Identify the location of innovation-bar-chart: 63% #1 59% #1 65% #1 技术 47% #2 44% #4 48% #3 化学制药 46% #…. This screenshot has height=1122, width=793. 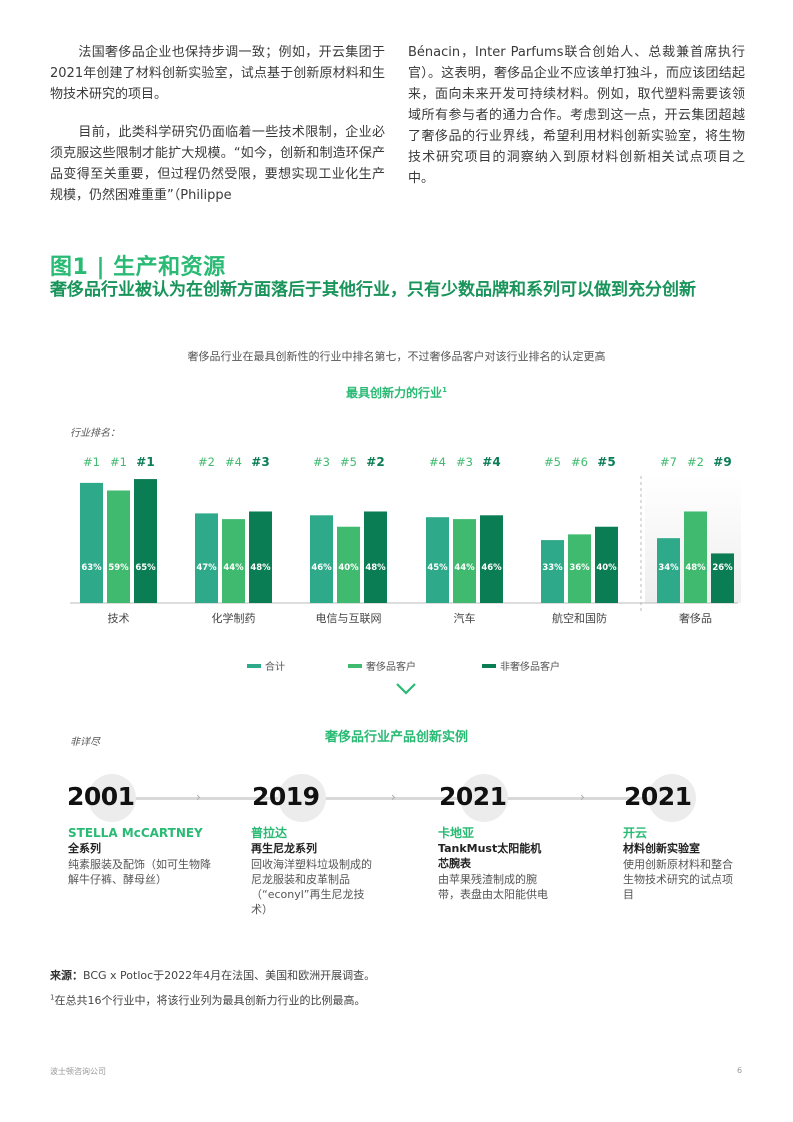
(405, 540).